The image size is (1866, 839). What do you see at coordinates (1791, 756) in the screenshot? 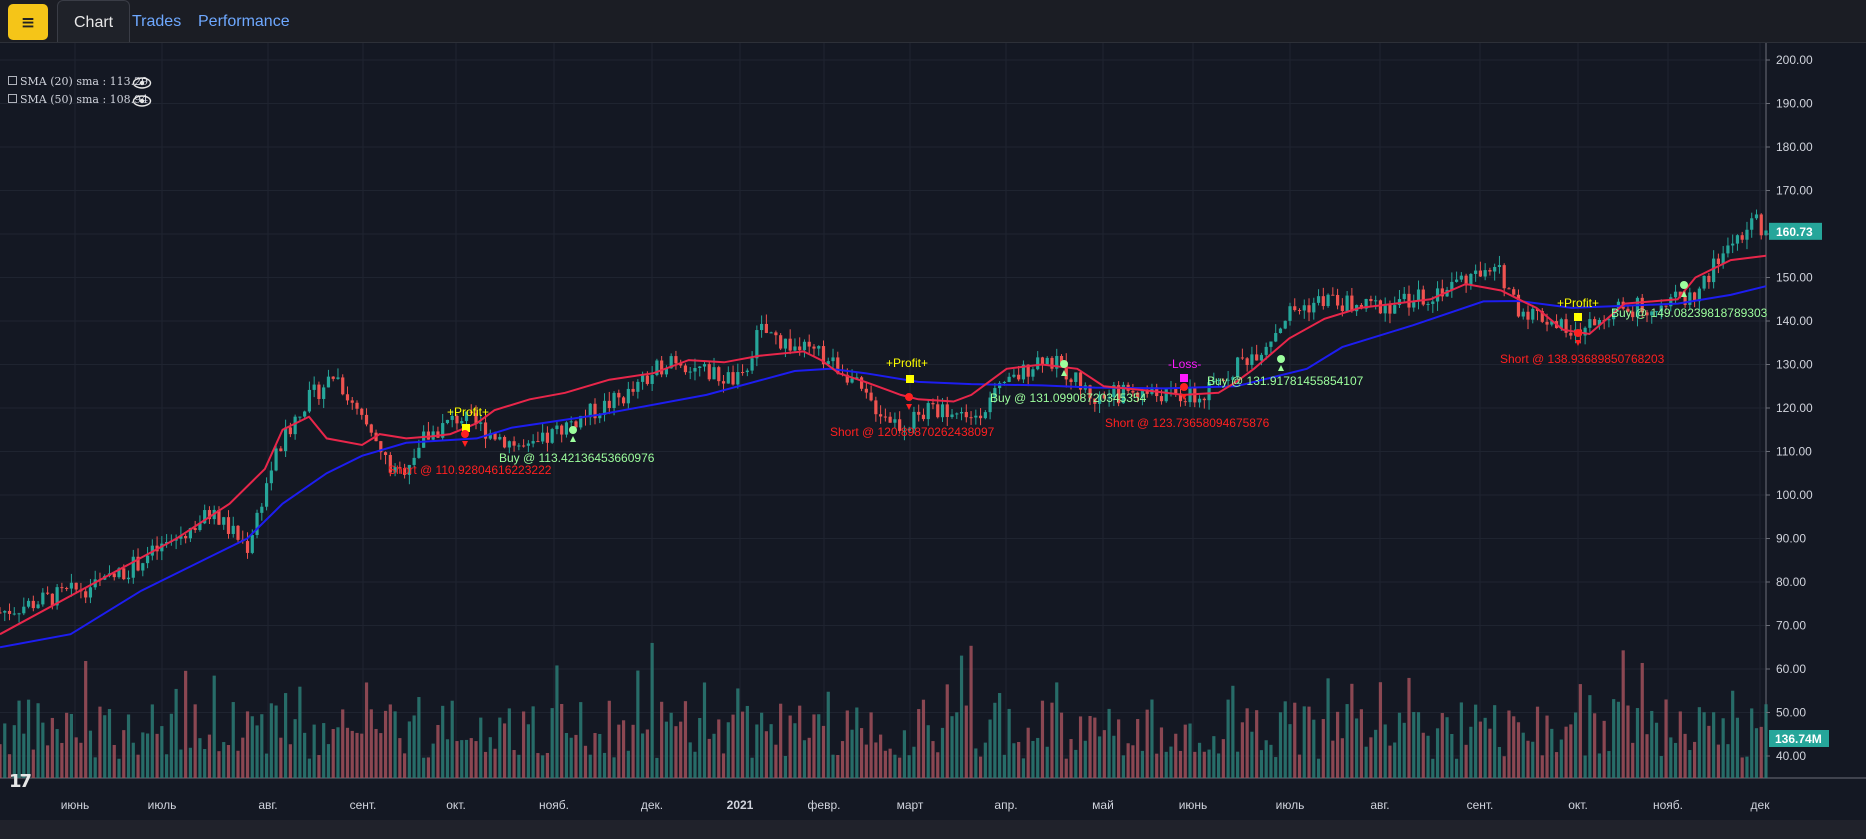
I see `price-tick-label: 40.00` at bounding box center [1791, 756].